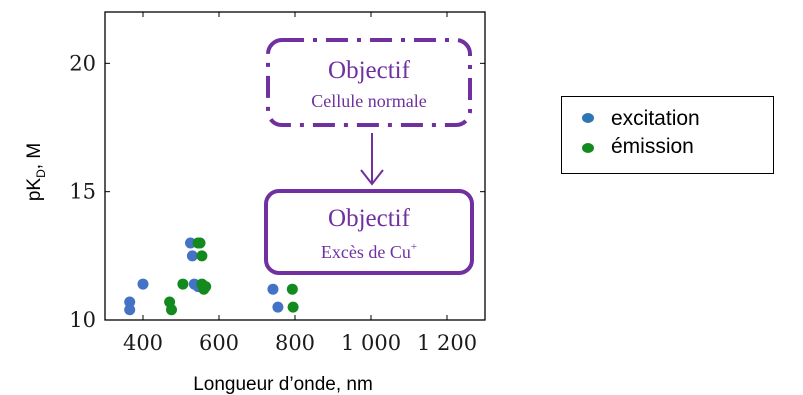  What do you see at coordinates (219, 343) in the screenshot?
I see `x-tick-label: 600` at bounding box center [219, 343].